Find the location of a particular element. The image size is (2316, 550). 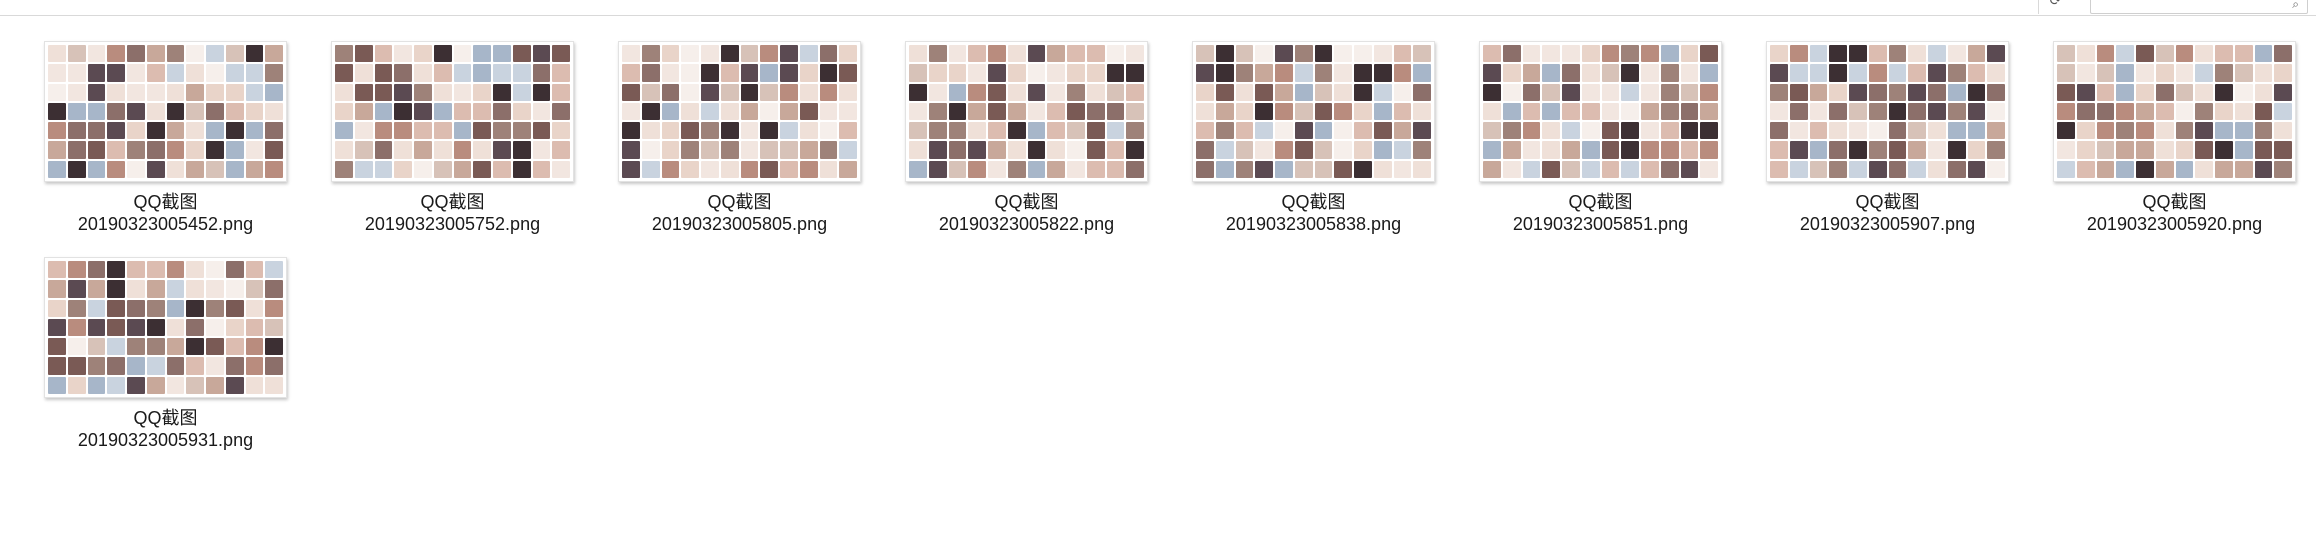

file-item: QQ截图 20190323005805.png is located at coordinates (739, 143).